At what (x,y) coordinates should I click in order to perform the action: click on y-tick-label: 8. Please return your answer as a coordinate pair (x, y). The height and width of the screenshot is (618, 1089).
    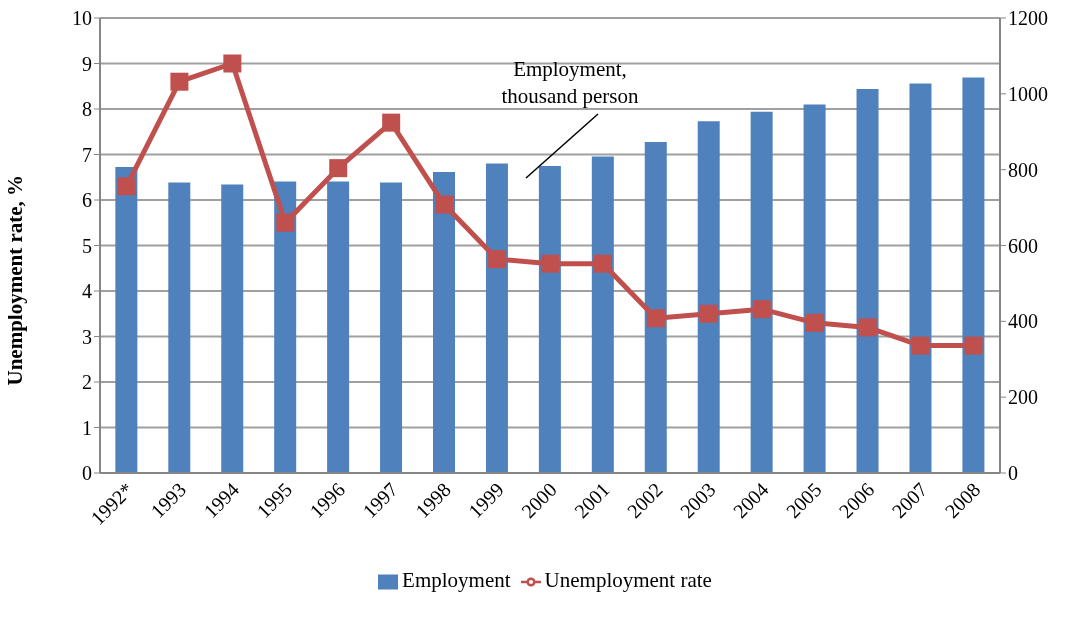
    Looking at the image, I should click on (87, 109).